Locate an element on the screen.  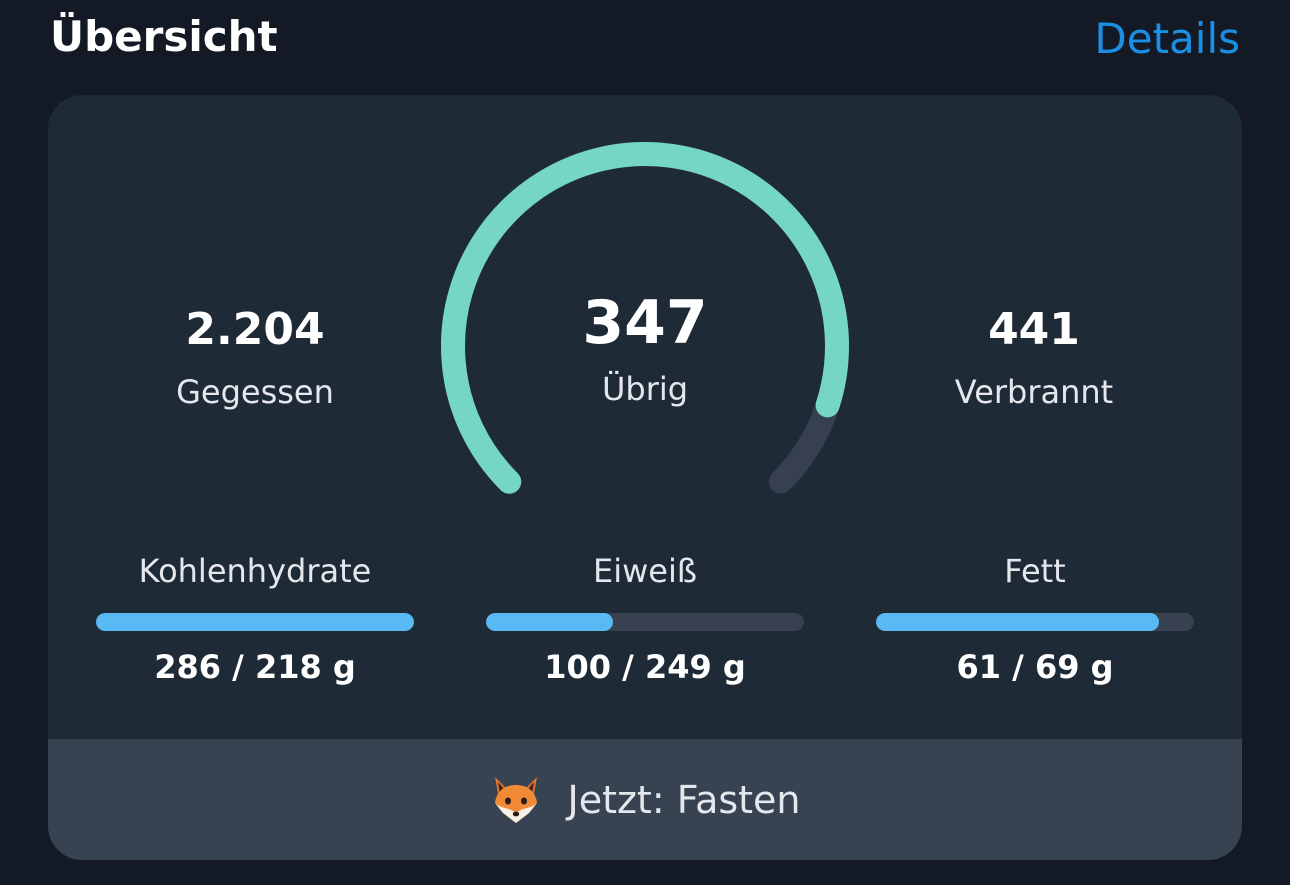
details-link: Details is located at coordinates (1167, 38).